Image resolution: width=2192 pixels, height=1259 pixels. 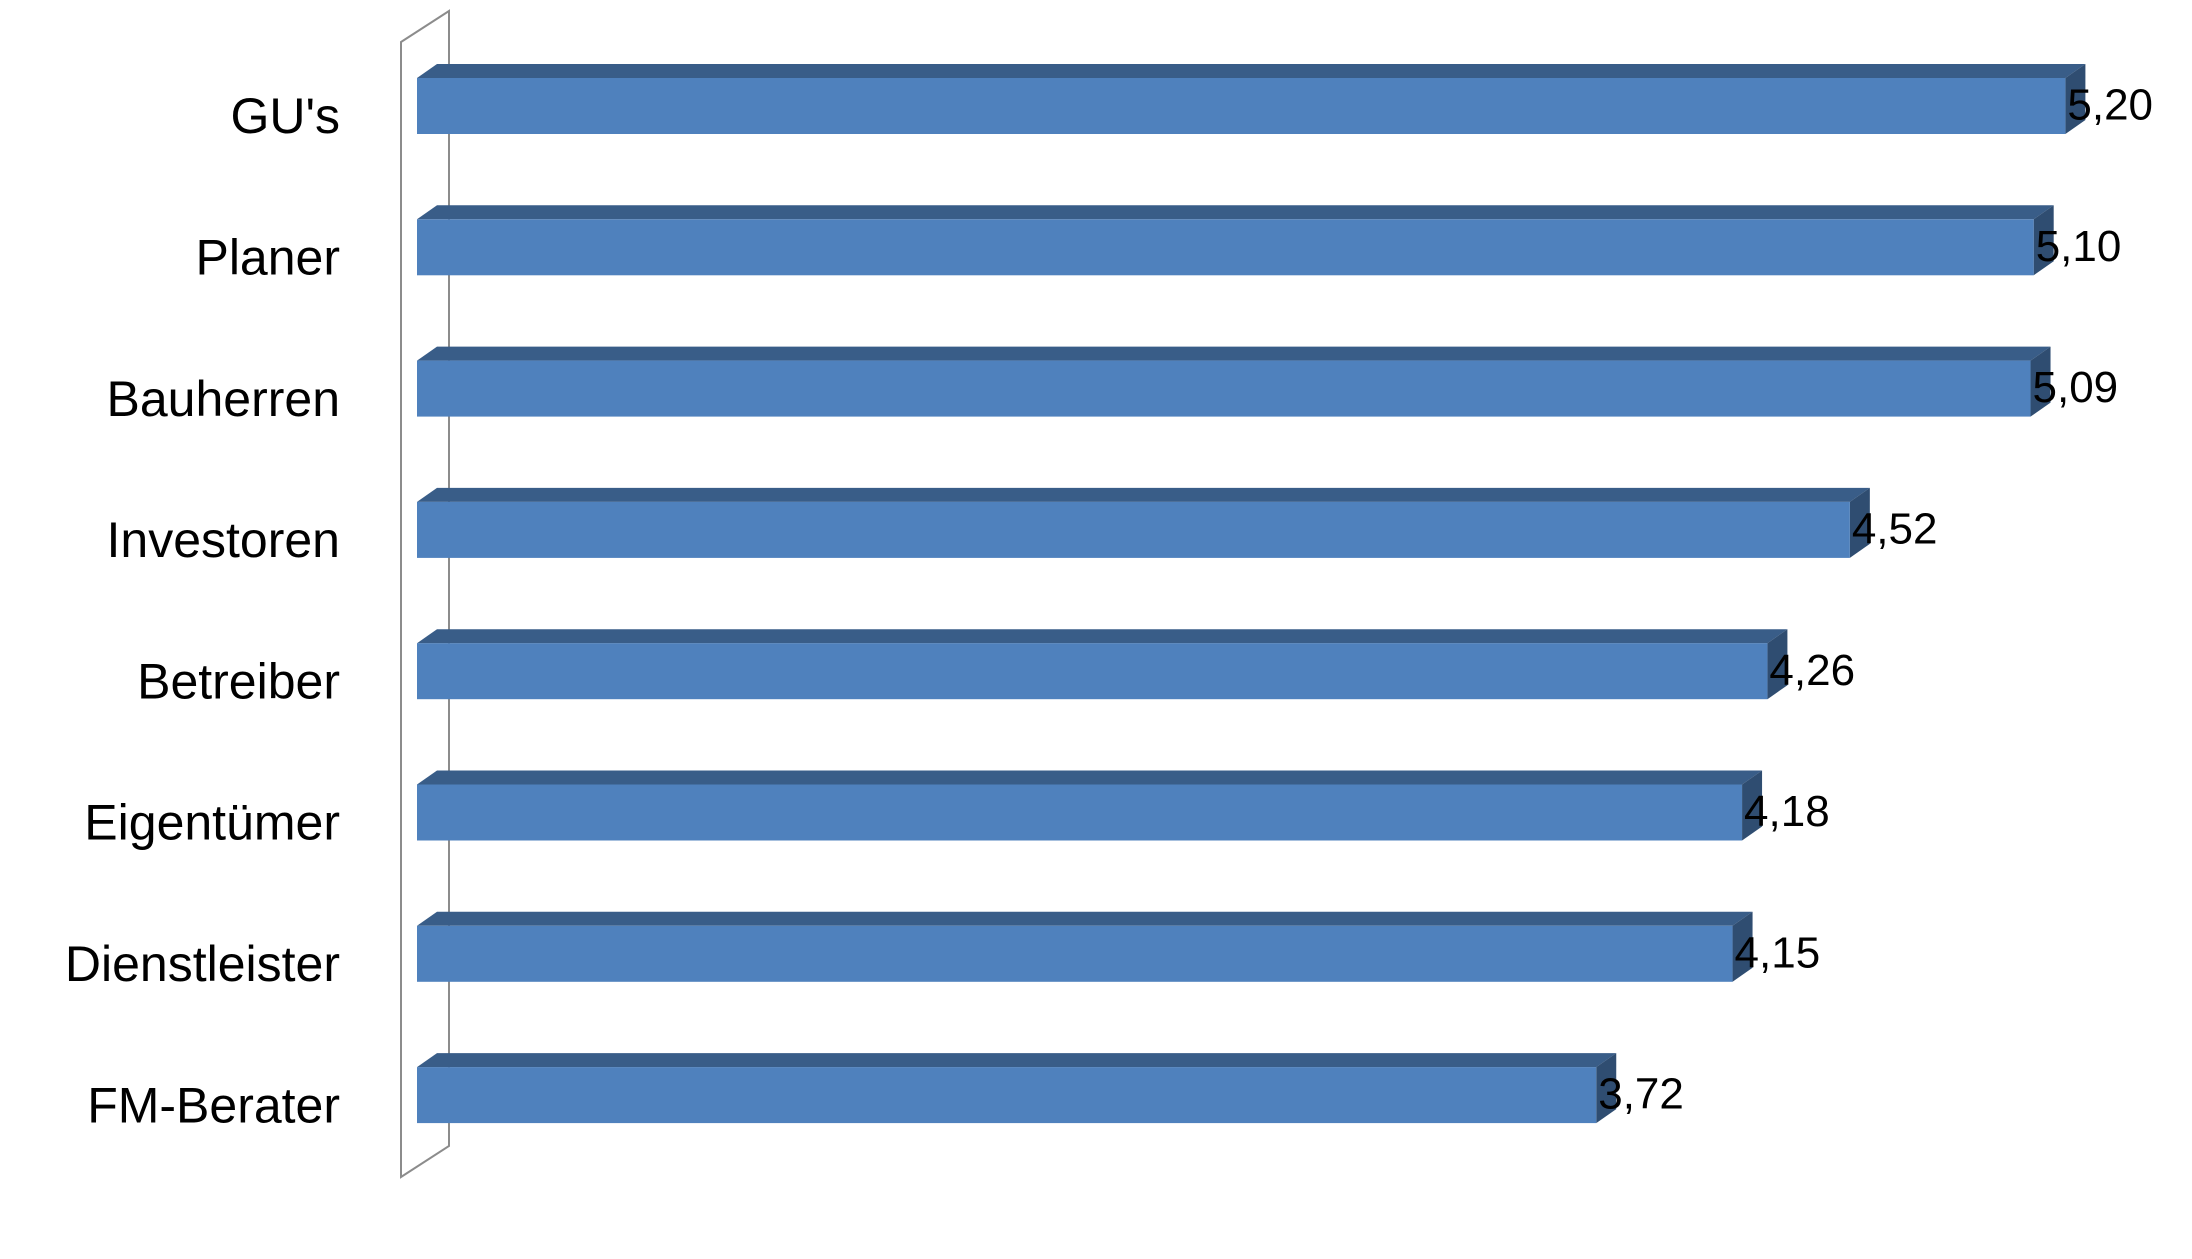 What do you see at coordinates (1641, 1094) in the screenshot?
I see `value-label: 3,72` at bounding box center [1641, 1094].